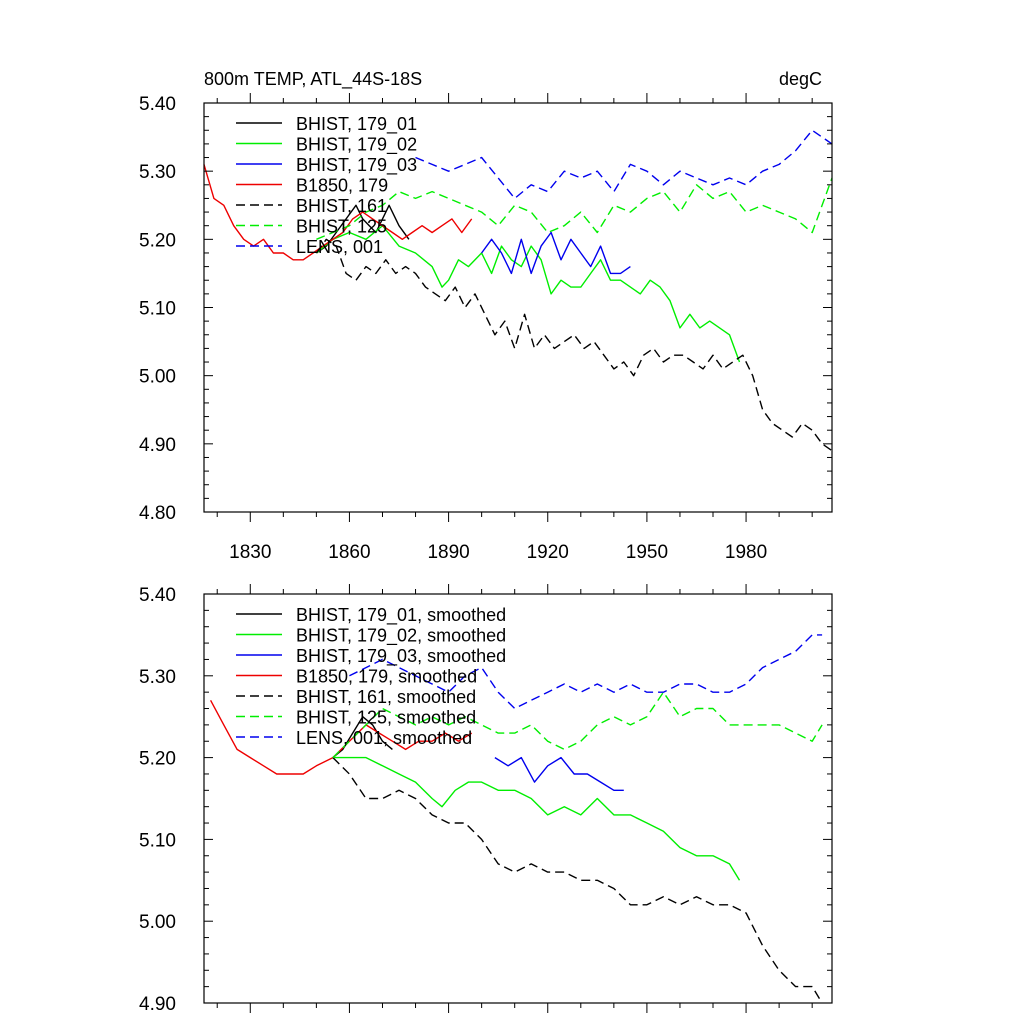  Describe the element at coordinates (339, 247) in the screenshot. I see `legend-label: LENS, 001` at that location.